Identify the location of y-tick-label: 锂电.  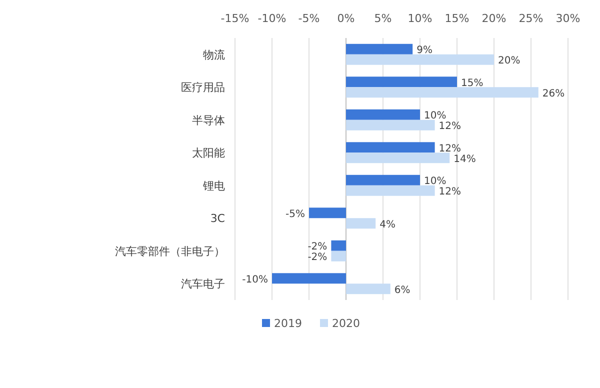
(213, 185).